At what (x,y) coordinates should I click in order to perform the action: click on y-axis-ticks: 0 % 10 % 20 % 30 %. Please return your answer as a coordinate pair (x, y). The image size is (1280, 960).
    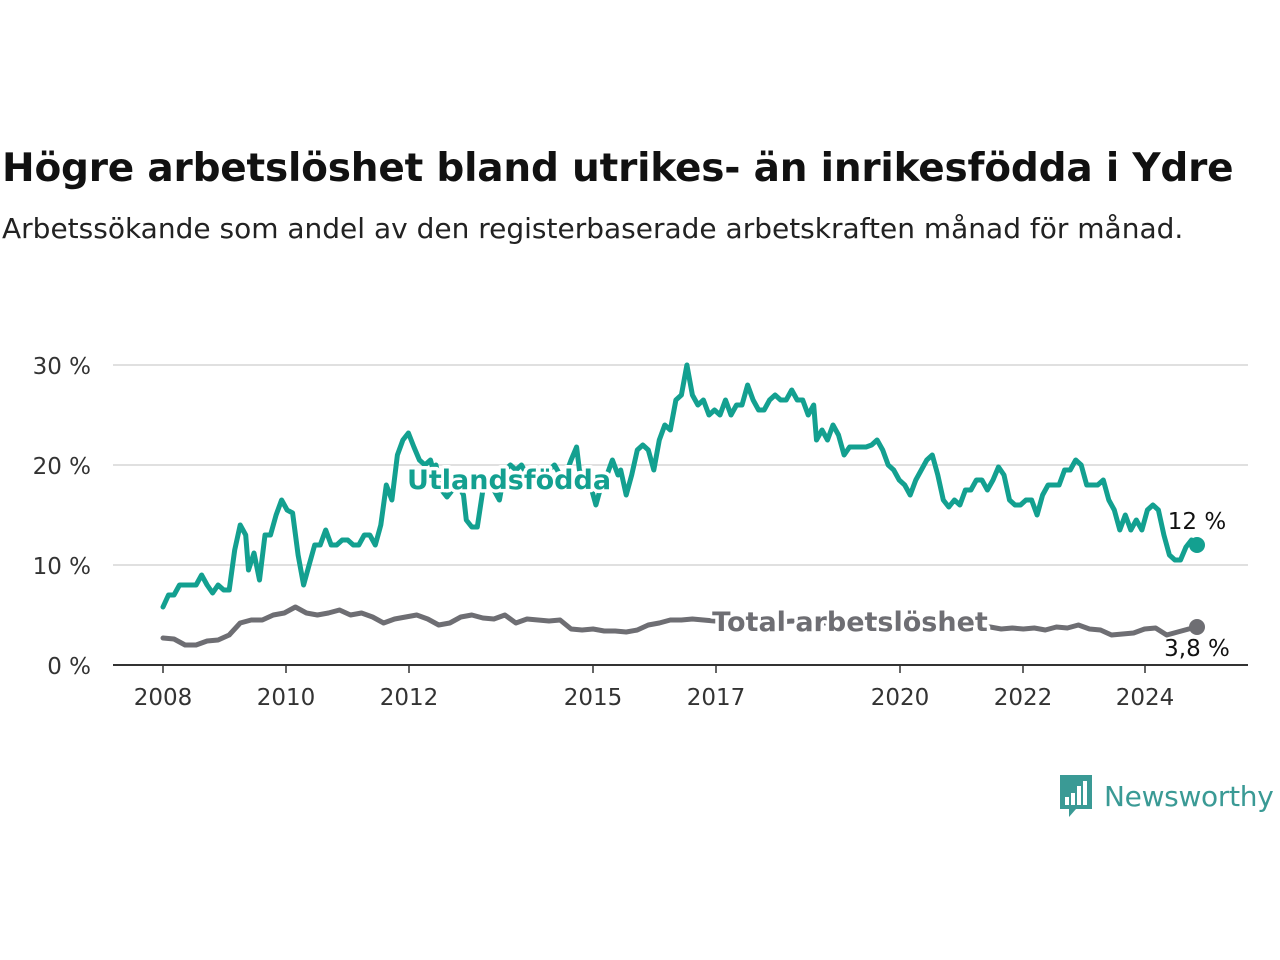
    Looking at the image, I should click on (62, 517).